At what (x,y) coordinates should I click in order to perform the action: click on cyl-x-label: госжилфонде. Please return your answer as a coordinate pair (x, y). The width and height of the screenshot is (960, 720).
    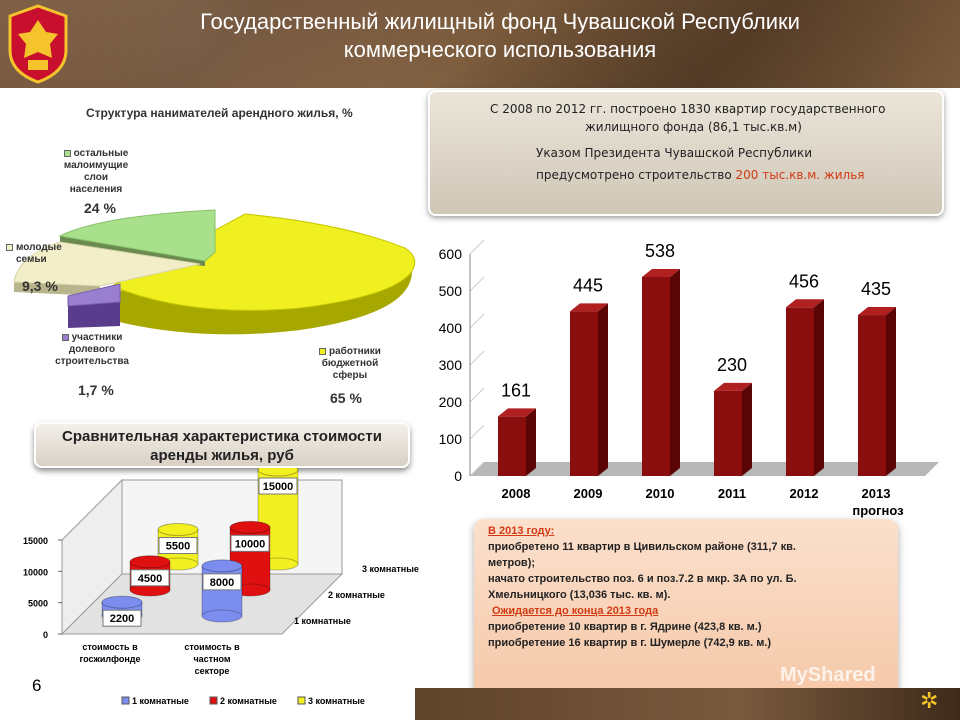
    Looking at the image, I should click on (109, 659).